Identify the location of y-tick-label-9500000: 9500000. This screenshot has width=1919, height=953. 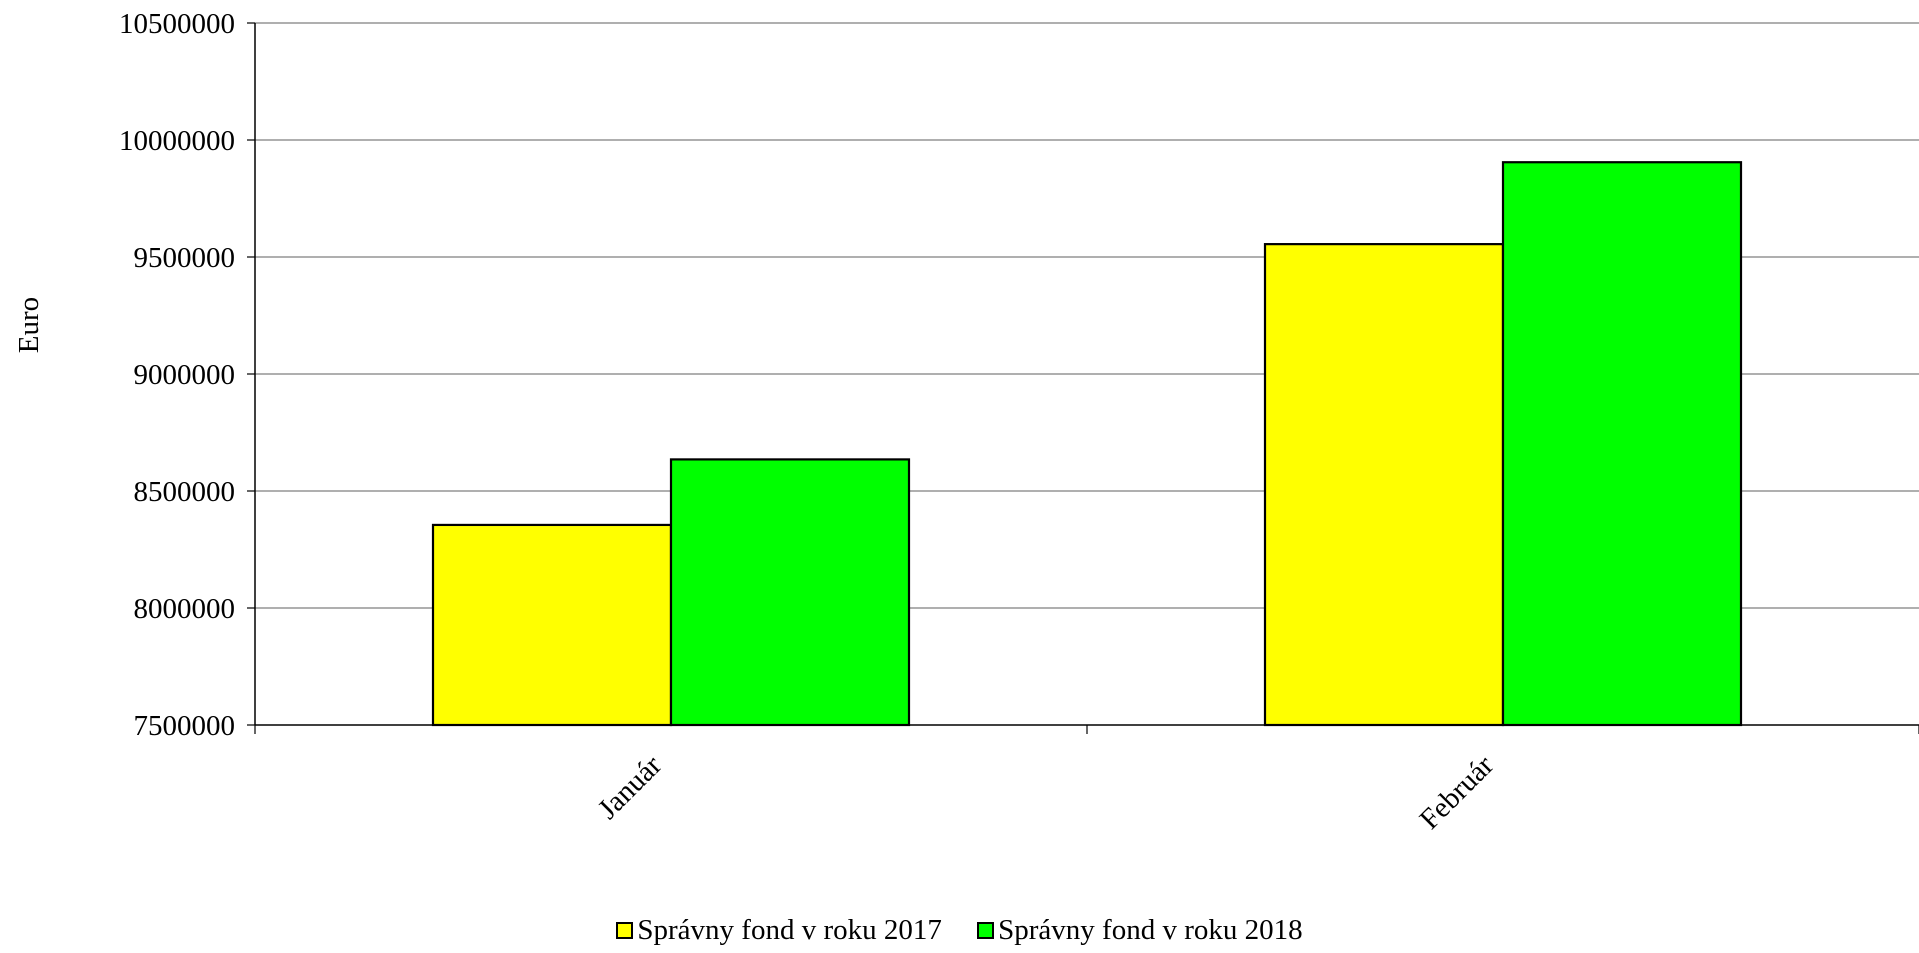
(185, 258).